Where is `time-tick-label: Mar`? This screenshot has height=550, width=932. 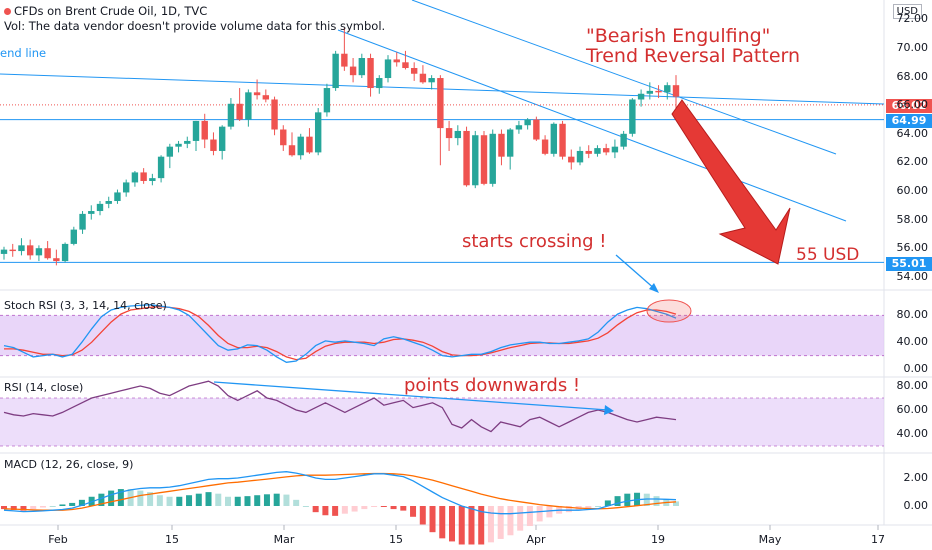
time-tick-label: Mar is located at coordinates (284, 539).